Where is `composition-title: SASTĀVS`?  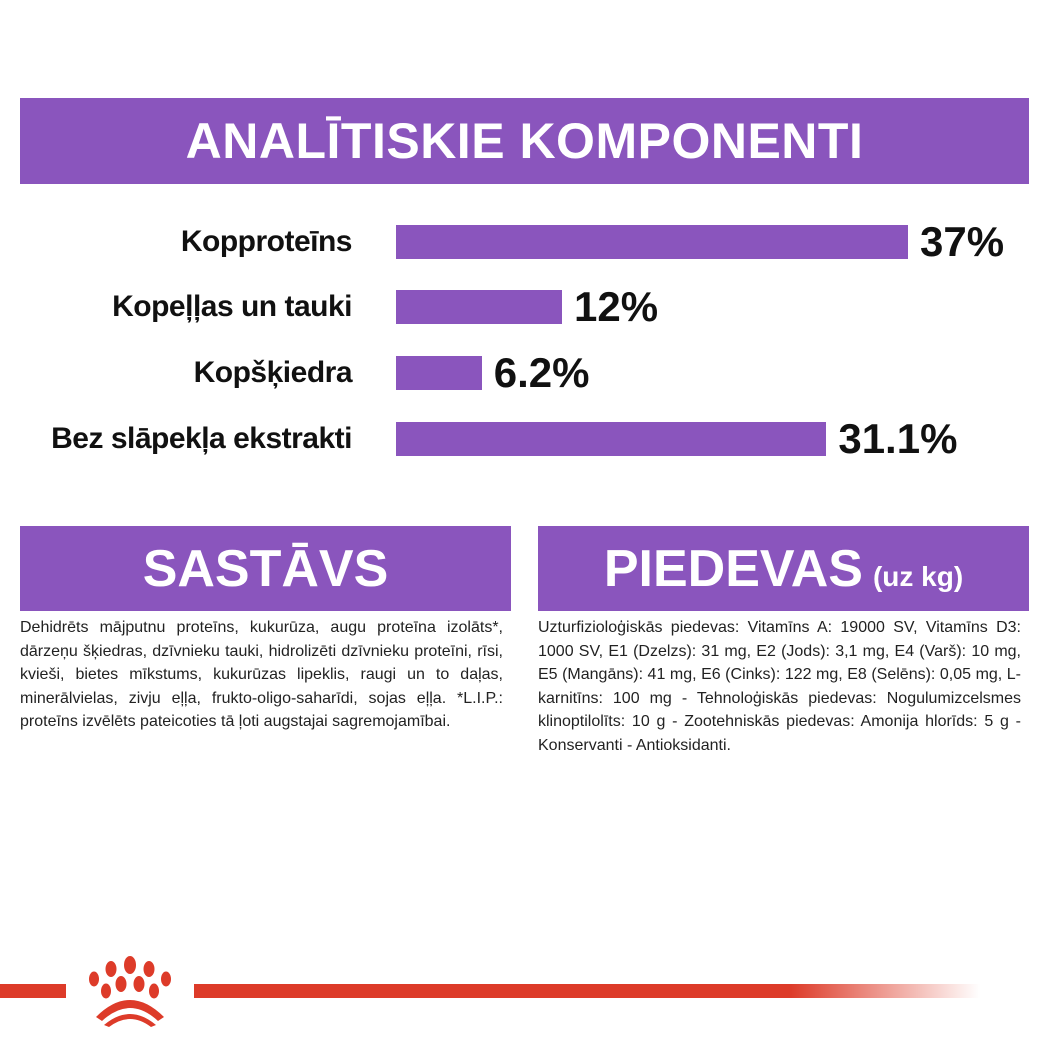
composition-title: SASTĀVS is located at coordinates (265, 568).